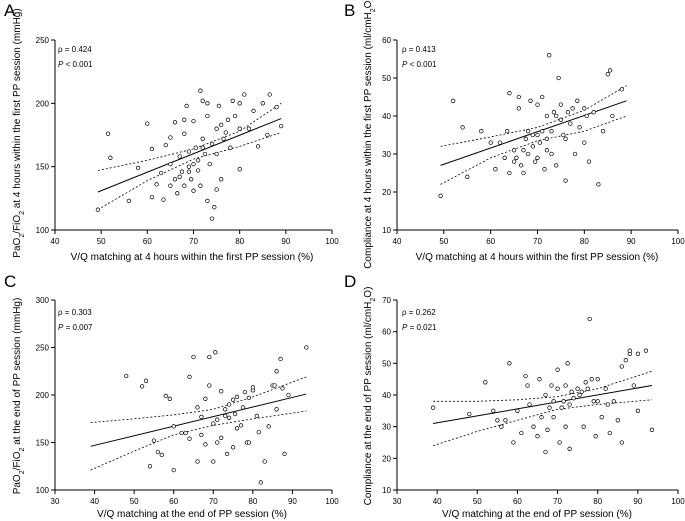 Image resolution: width=685 pixels, height=521 pixels. Describe the element at coordinates (55, 501) in the screenshot. I see `x-tick-label: 30` at that location.